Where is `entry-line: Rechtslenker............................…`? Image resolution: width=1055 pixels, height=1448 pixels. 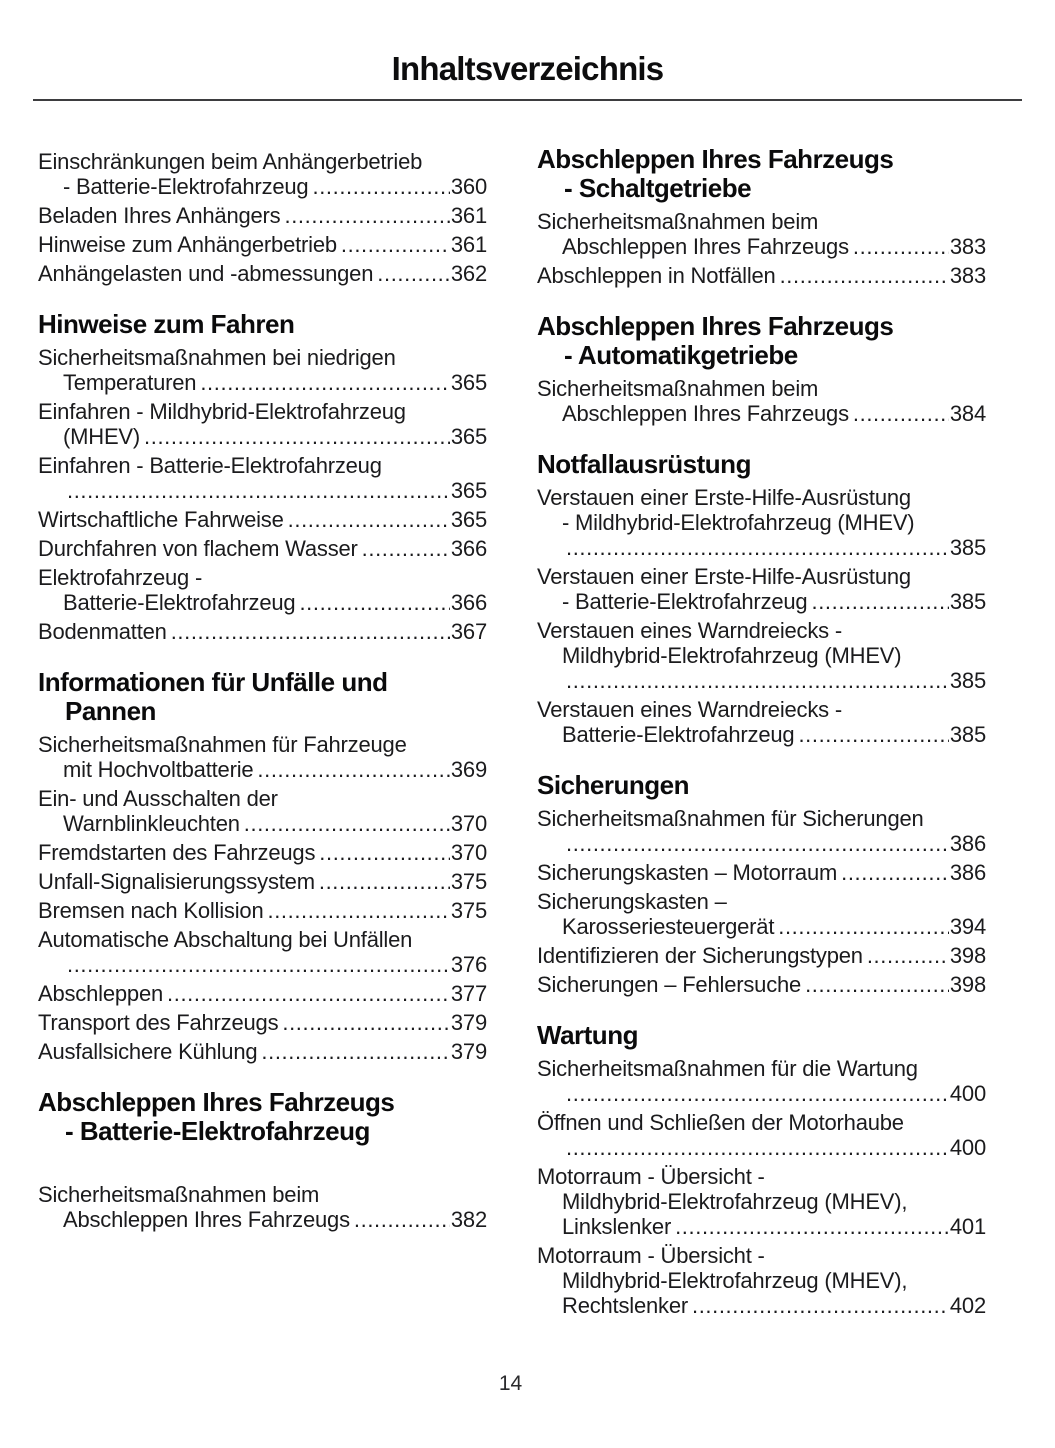 entry-line: Rechtslenker............................… is located at coordinates (761, 1305).